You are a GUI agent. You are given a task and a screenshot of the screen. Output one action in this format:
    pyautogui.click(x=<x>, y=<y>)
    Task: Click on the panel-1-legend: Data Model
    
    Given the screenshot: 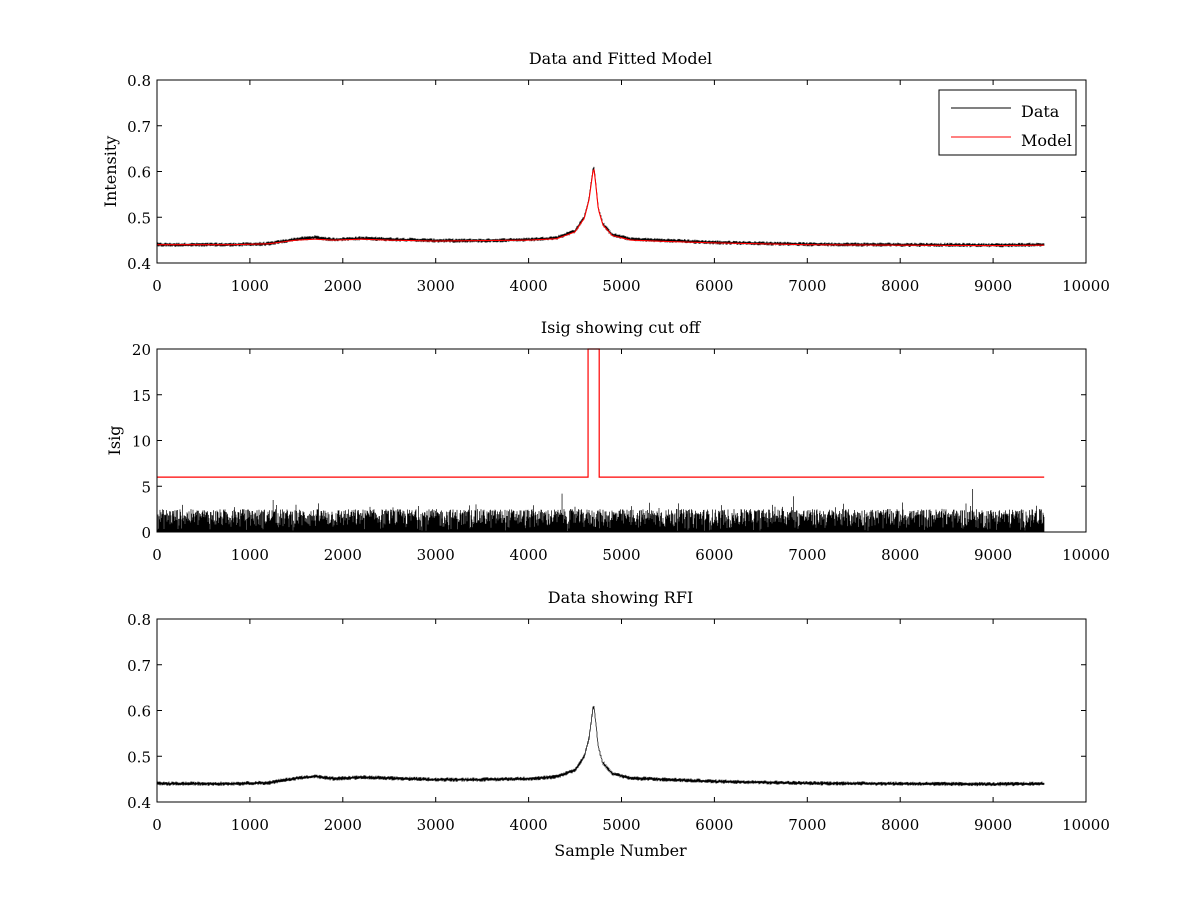 What is the action you would take?
    pyautogui.click(x=1007, y=122)
    